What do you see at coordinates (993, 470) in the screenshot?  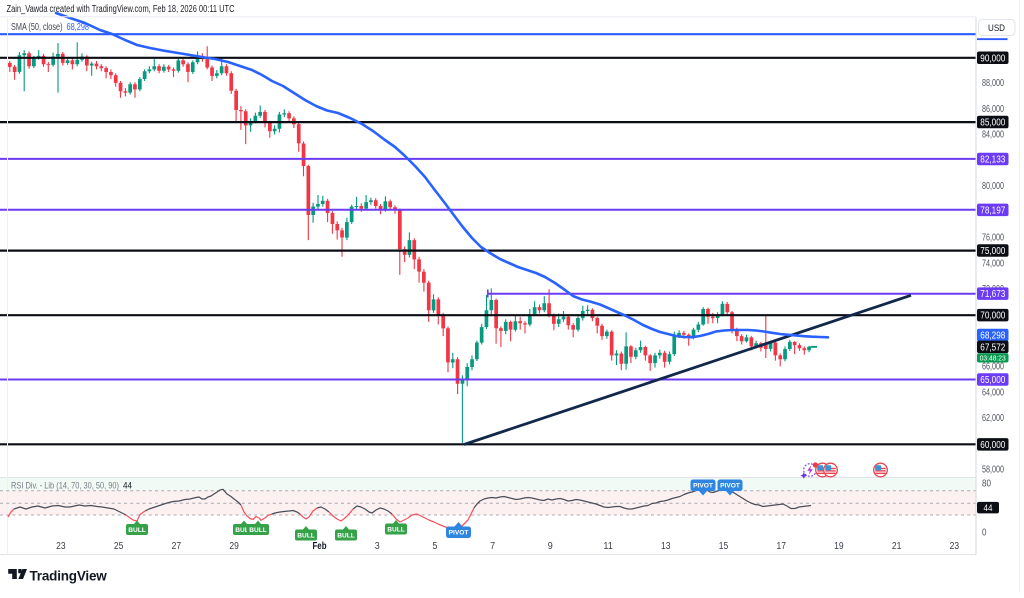 I see `svg-text: 58,000` at bounding box center [993, 470].